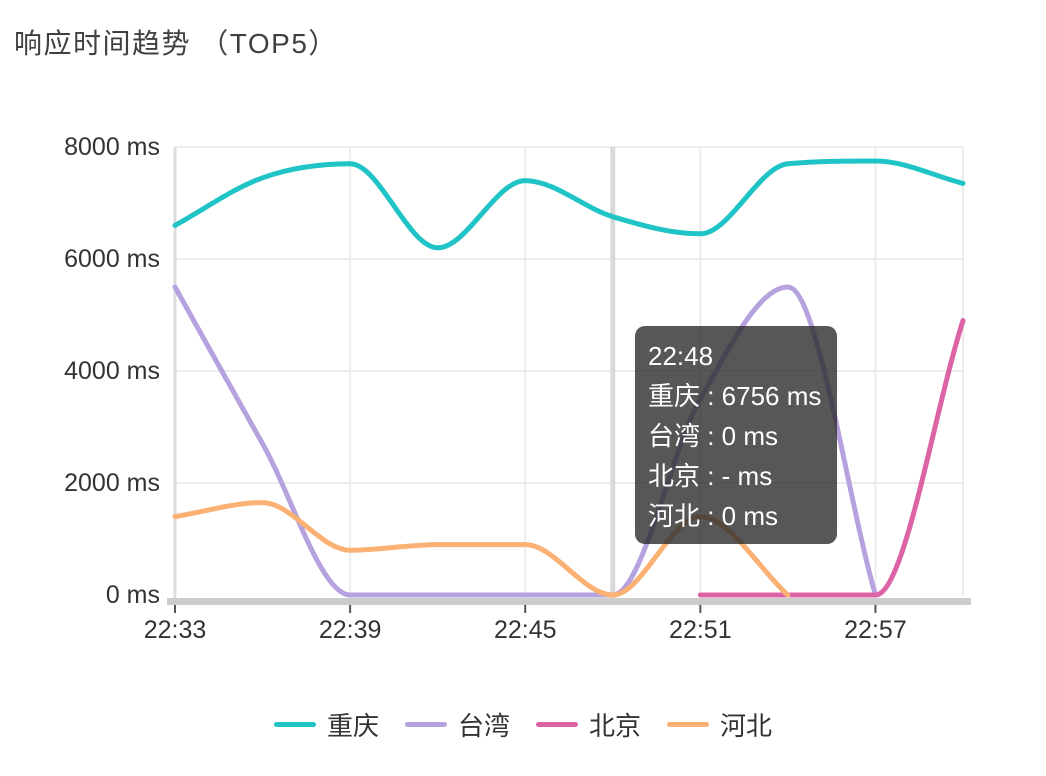 The width and height of the screenshot is (1046, 776). Describe the element at coordinates (175, 630) in the screenshot. I see `x-axis-label: 22:33` at that location.